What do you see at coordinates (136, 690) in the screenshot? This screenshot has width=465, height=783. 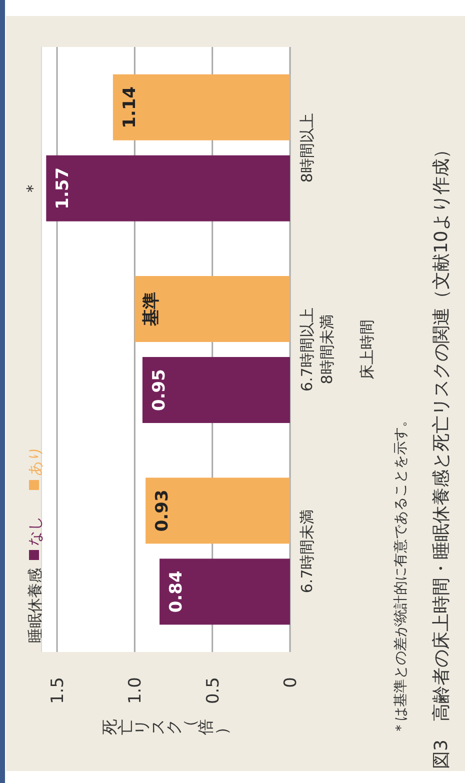 I see `x-tick-label: 1.0` at bounding box center [136, 690].